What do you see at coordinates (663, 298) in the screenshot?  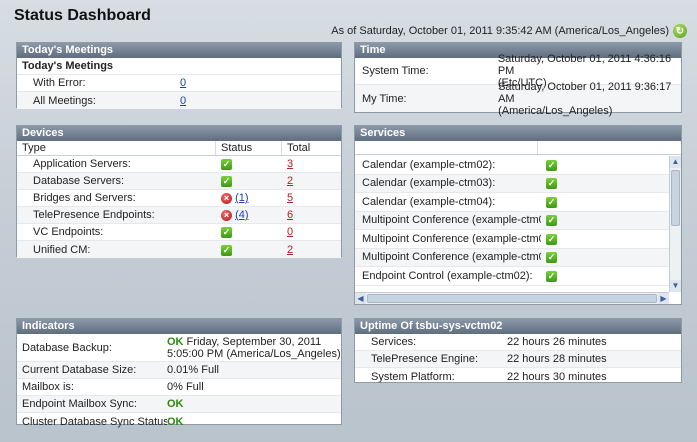 I see `scroll-right-icon: ▶` at bounding box center [663, 298].